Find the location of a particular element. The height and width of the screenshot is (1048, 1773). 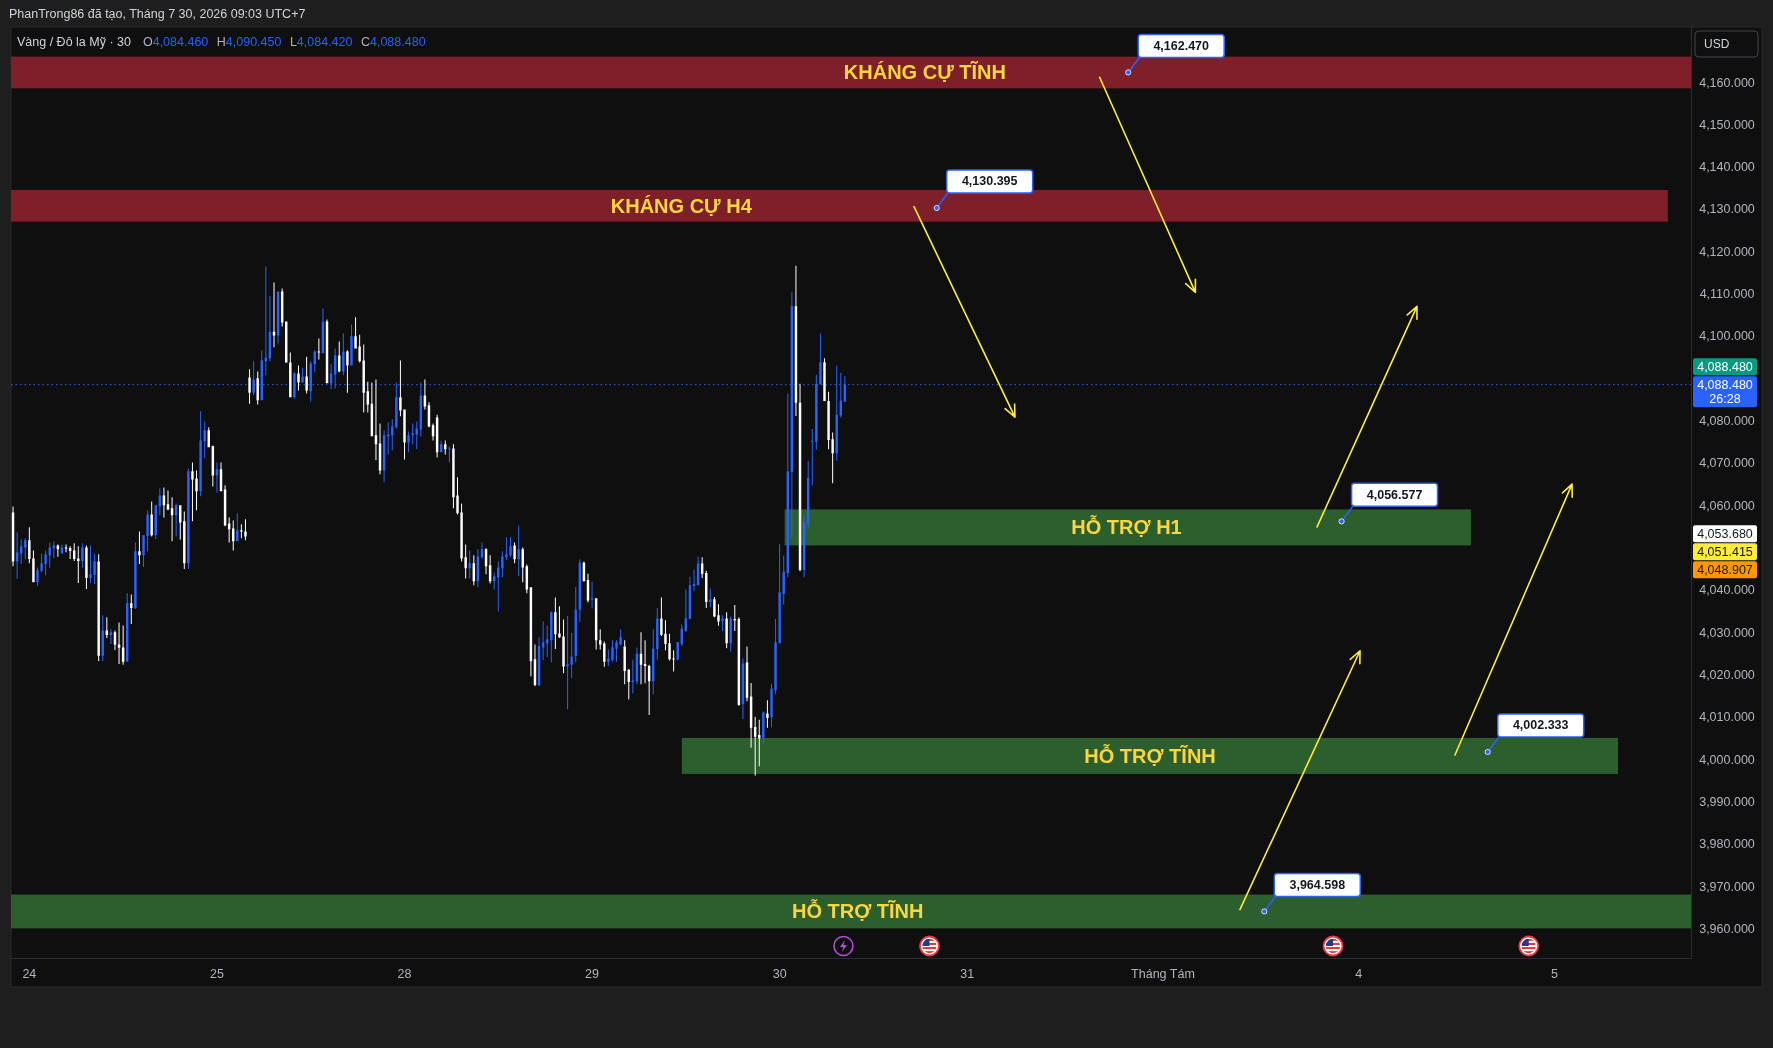

ref-line-label: 4,088.480 is located at coordinates (1725, 384).